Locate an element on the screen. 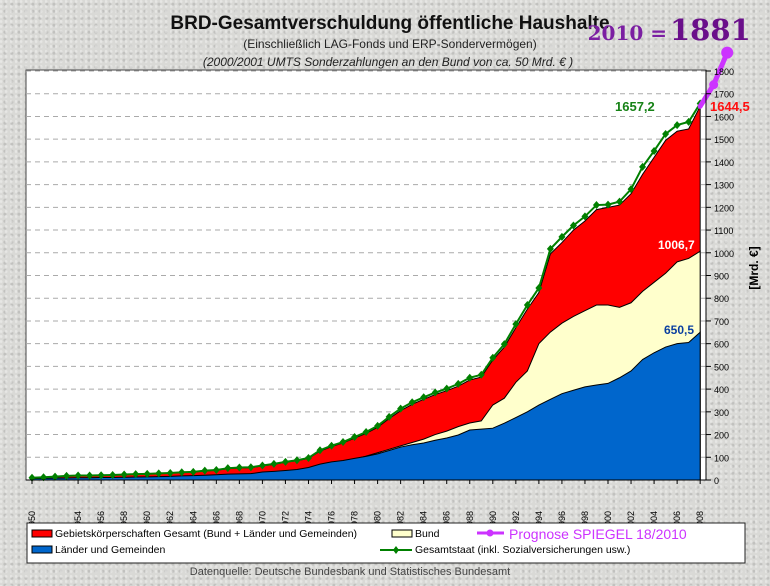 The width and height of the screenshot is (770, 586). x-tick-label: 2000 is located at coordinates (608, 521).